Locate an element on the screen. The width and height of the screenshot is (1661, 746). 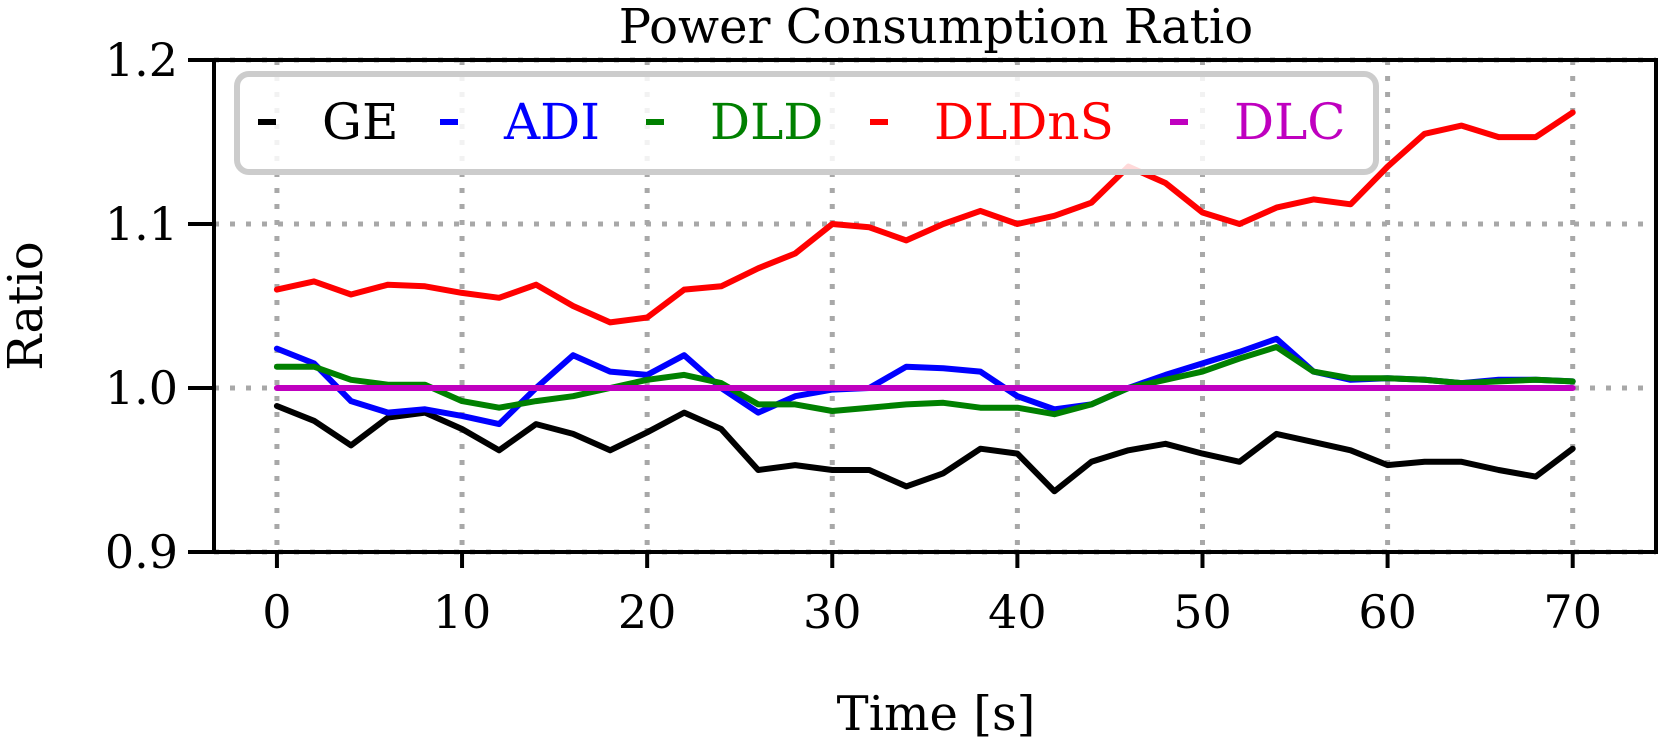
chart-title: Power Consumption Ratio is located at coordinates (936, 27).